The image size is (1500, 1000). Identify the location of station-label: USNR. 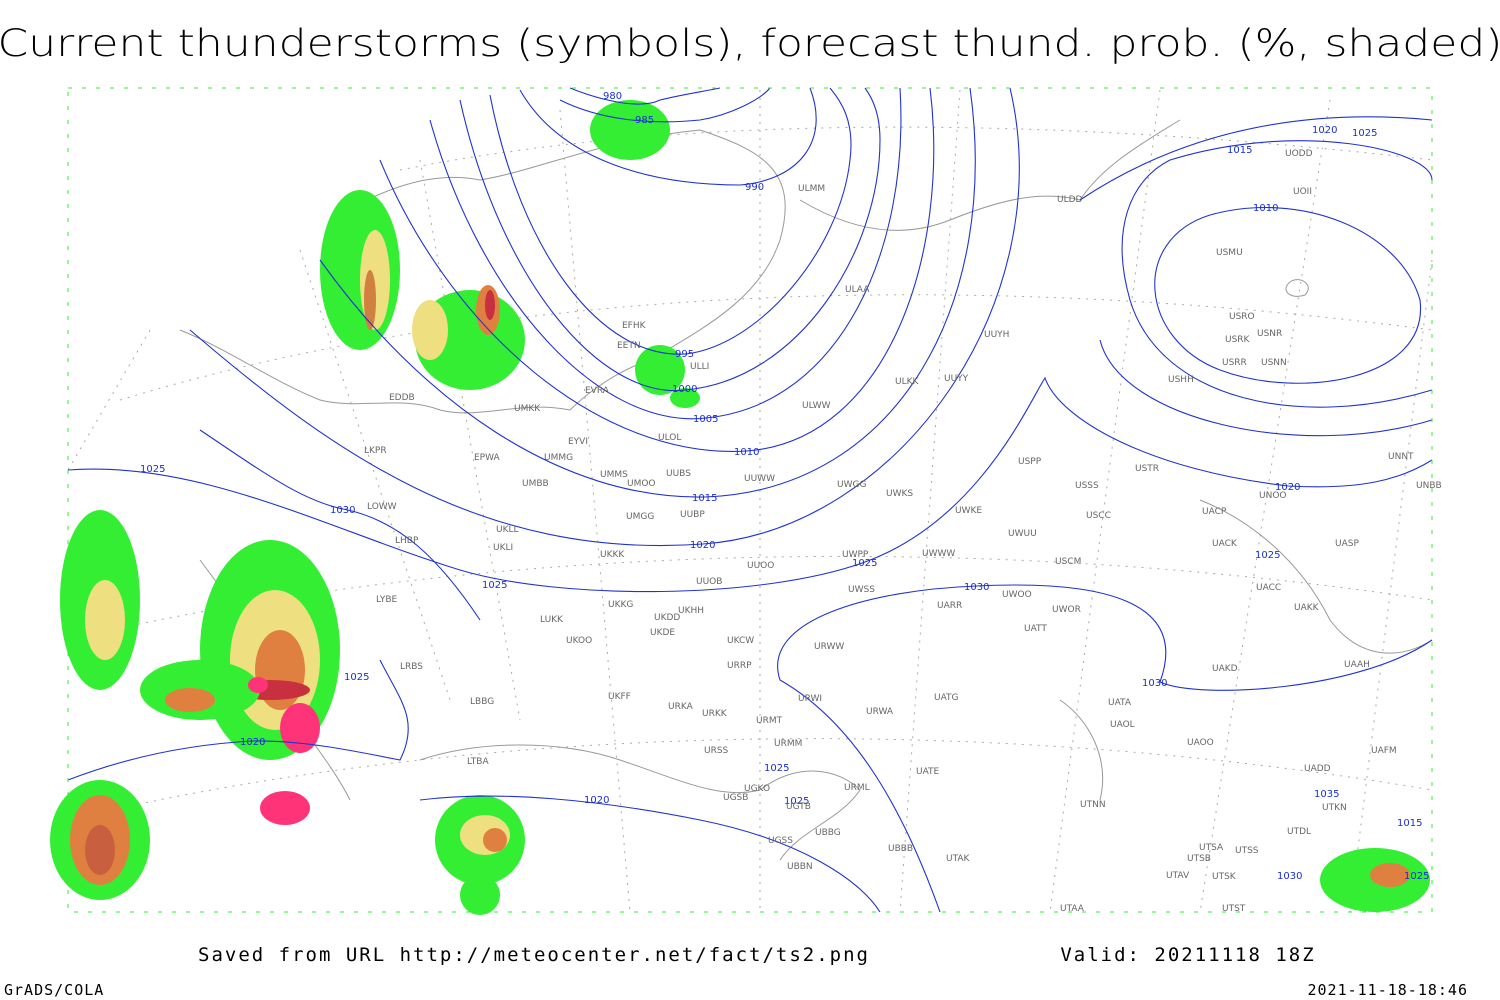
(1269, 334).